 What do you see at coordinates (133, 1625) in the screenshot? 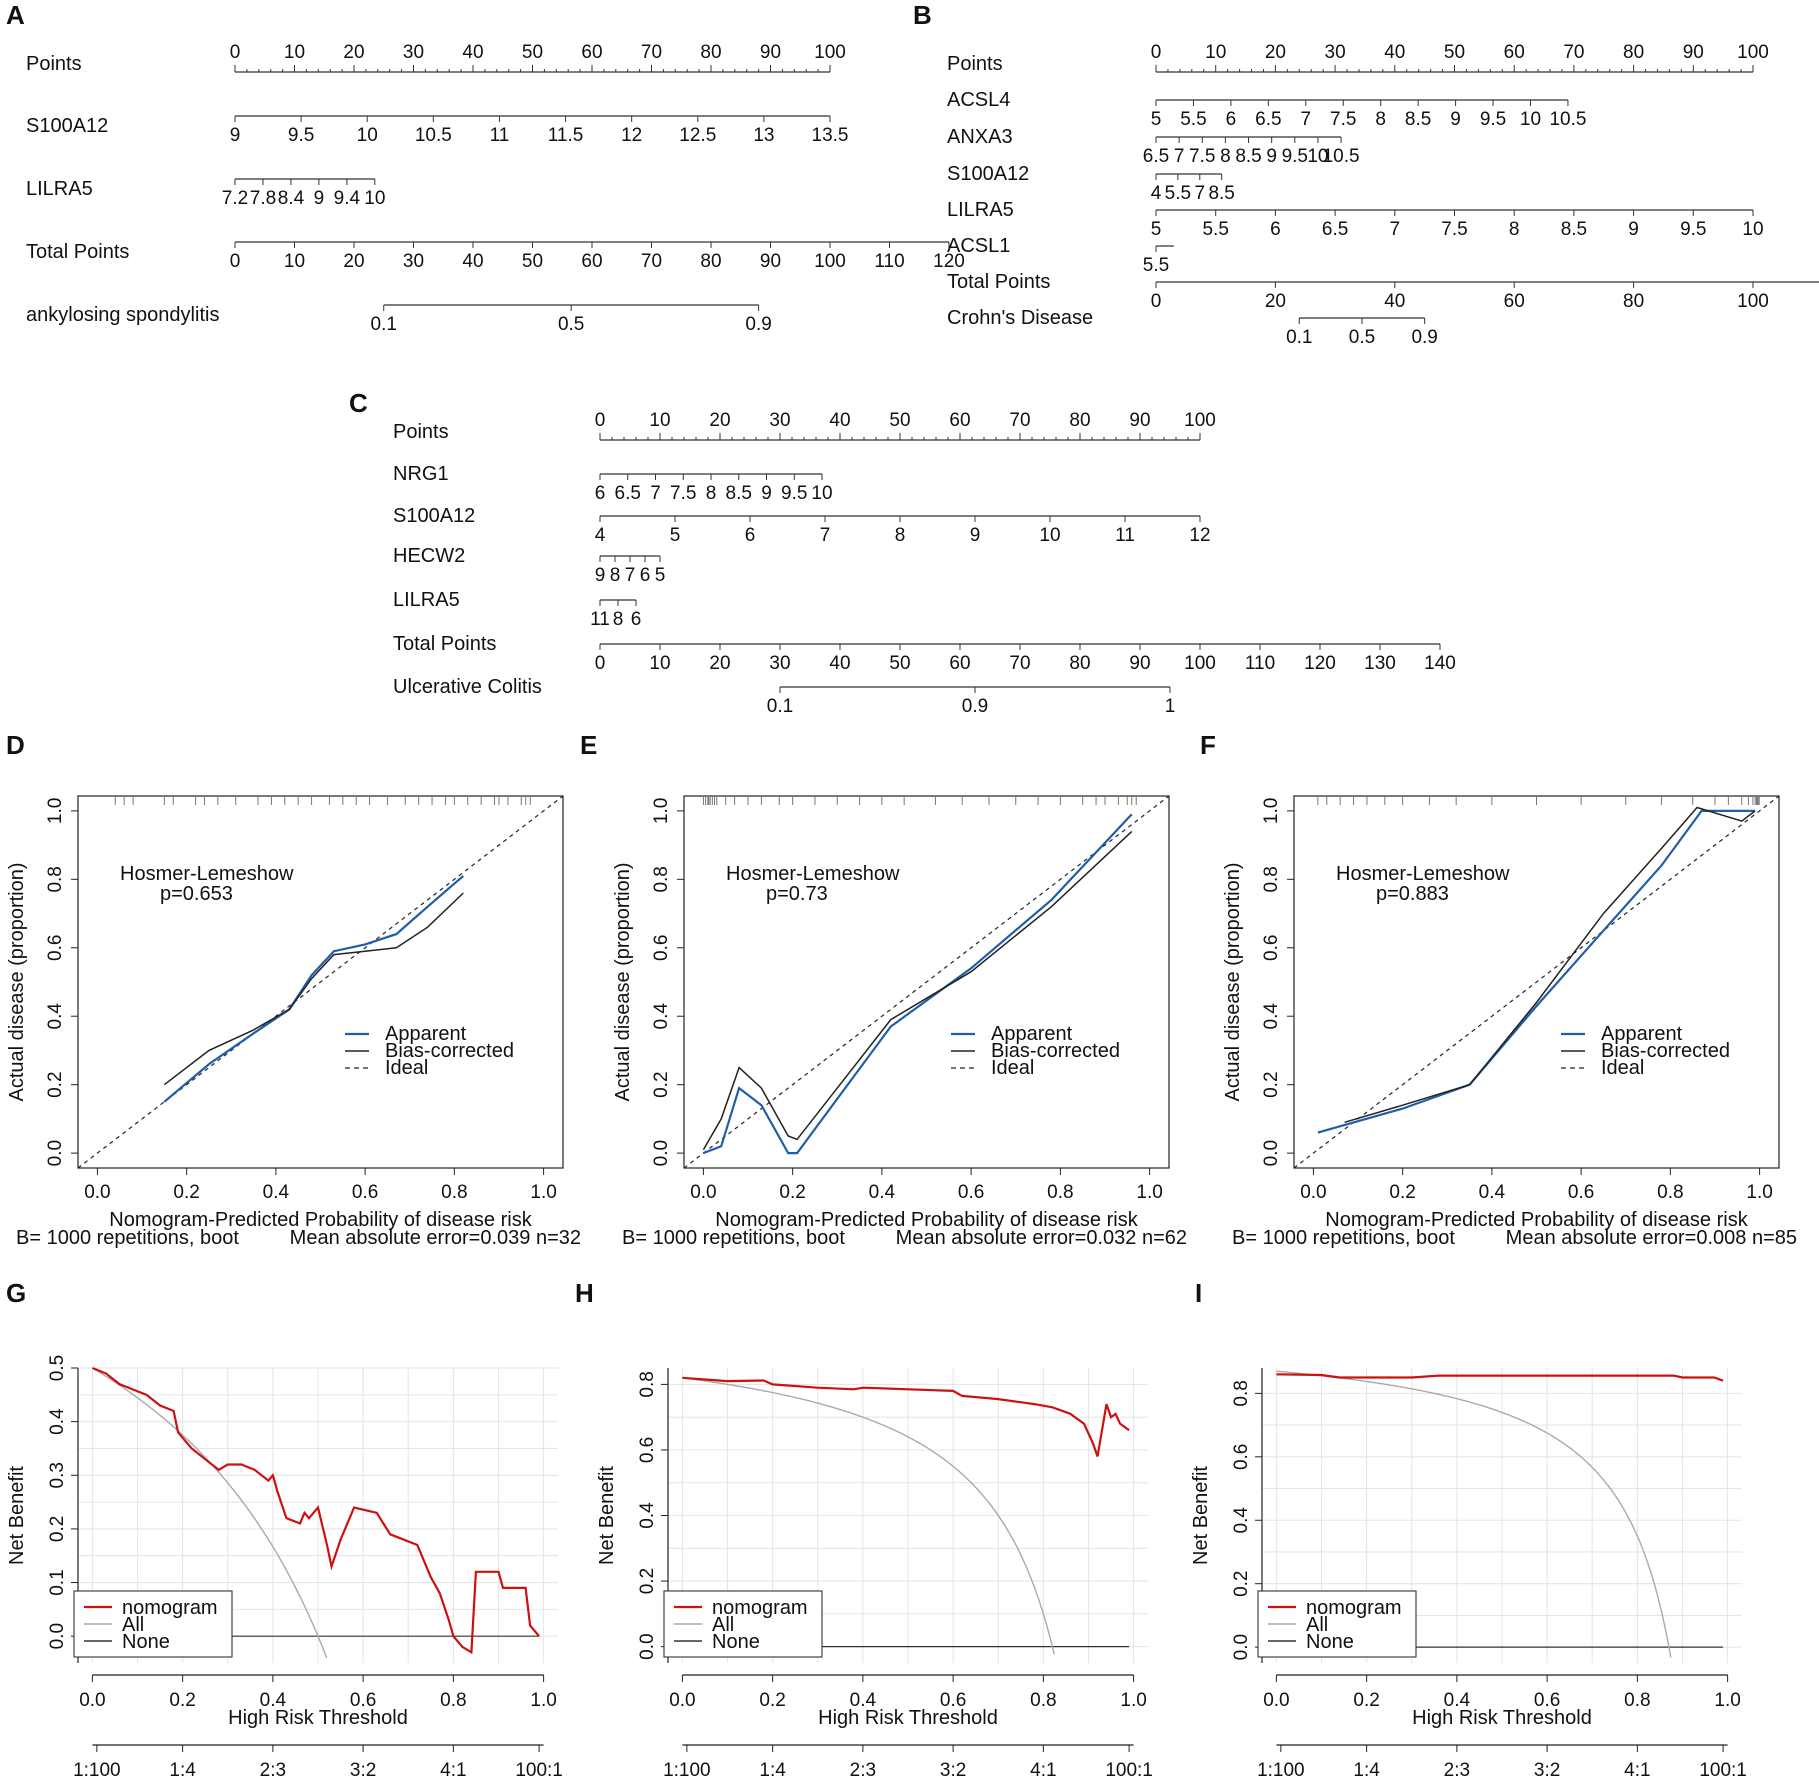
I see `legend-label: All` at bounding box center [133, 1625].